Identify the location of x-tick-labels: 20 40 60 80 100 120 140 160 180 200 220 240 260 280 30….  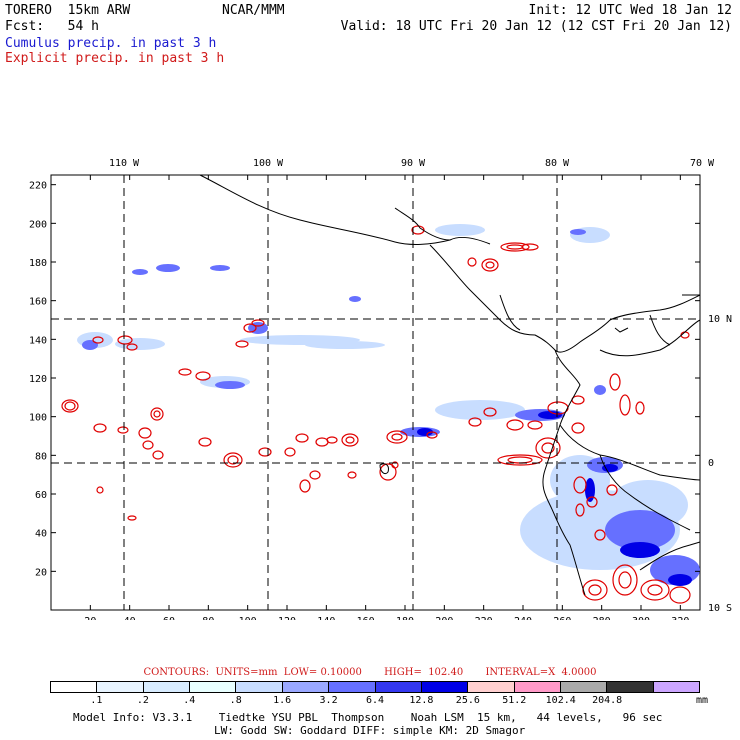
(386, 618).